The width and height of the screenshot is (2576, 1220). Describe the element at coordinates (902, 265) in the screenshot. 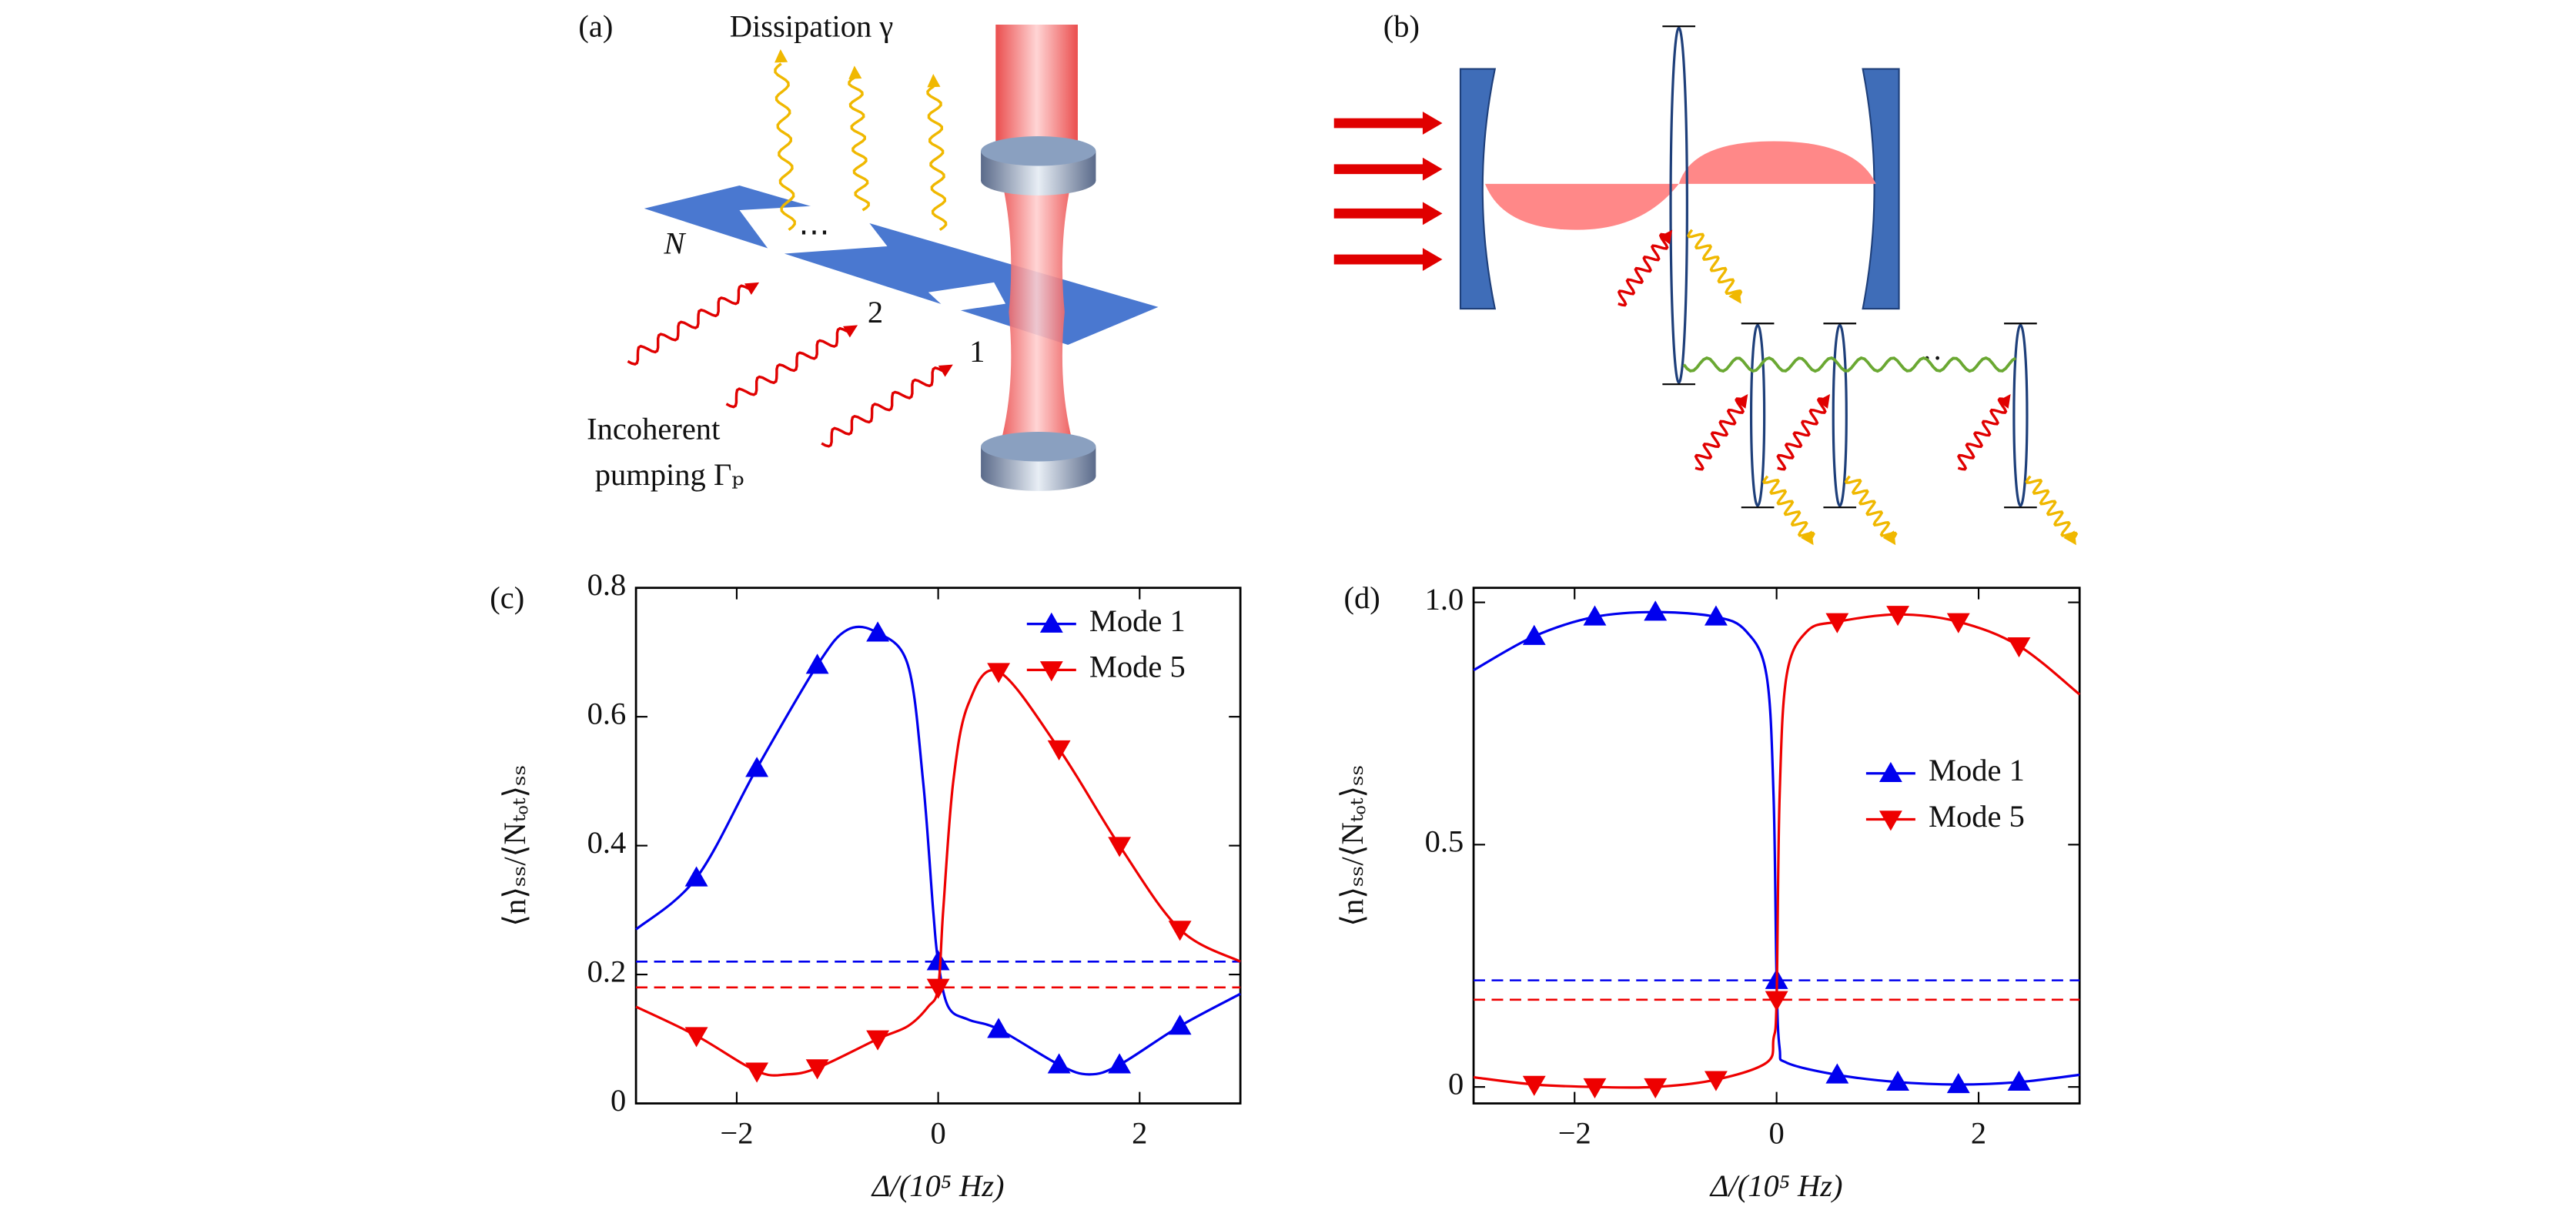

I see `membrane-array` at that location.